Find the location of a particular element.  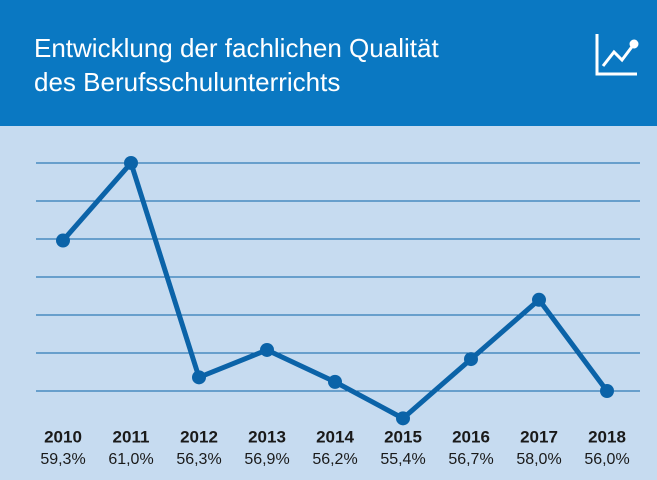

x-tick-label: 2016 is located at coordinates (471, 436).